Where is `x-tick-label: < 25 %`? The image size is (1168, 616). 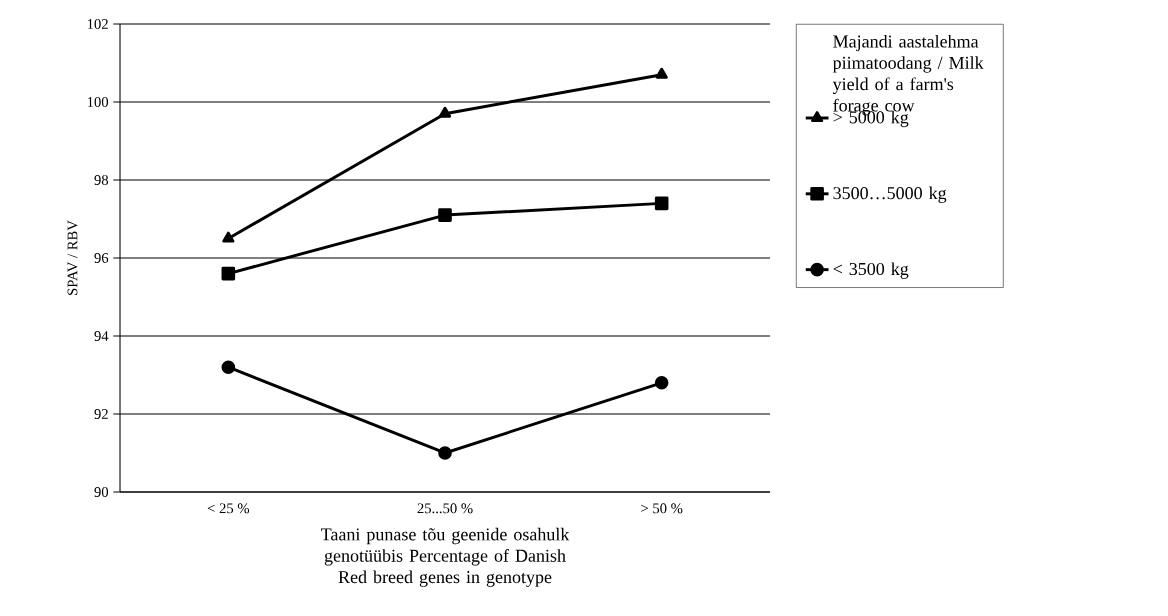 x-tick-label: < 25 % is located at coordinates (228, 508).